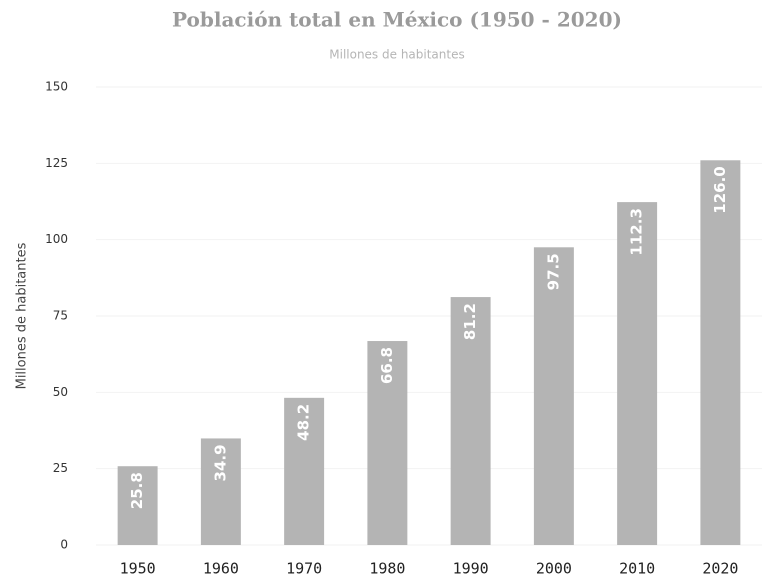 The height and width of the screenshot is (583, 767). I want to click on x-tick-label: 1990, so click(471, 569).